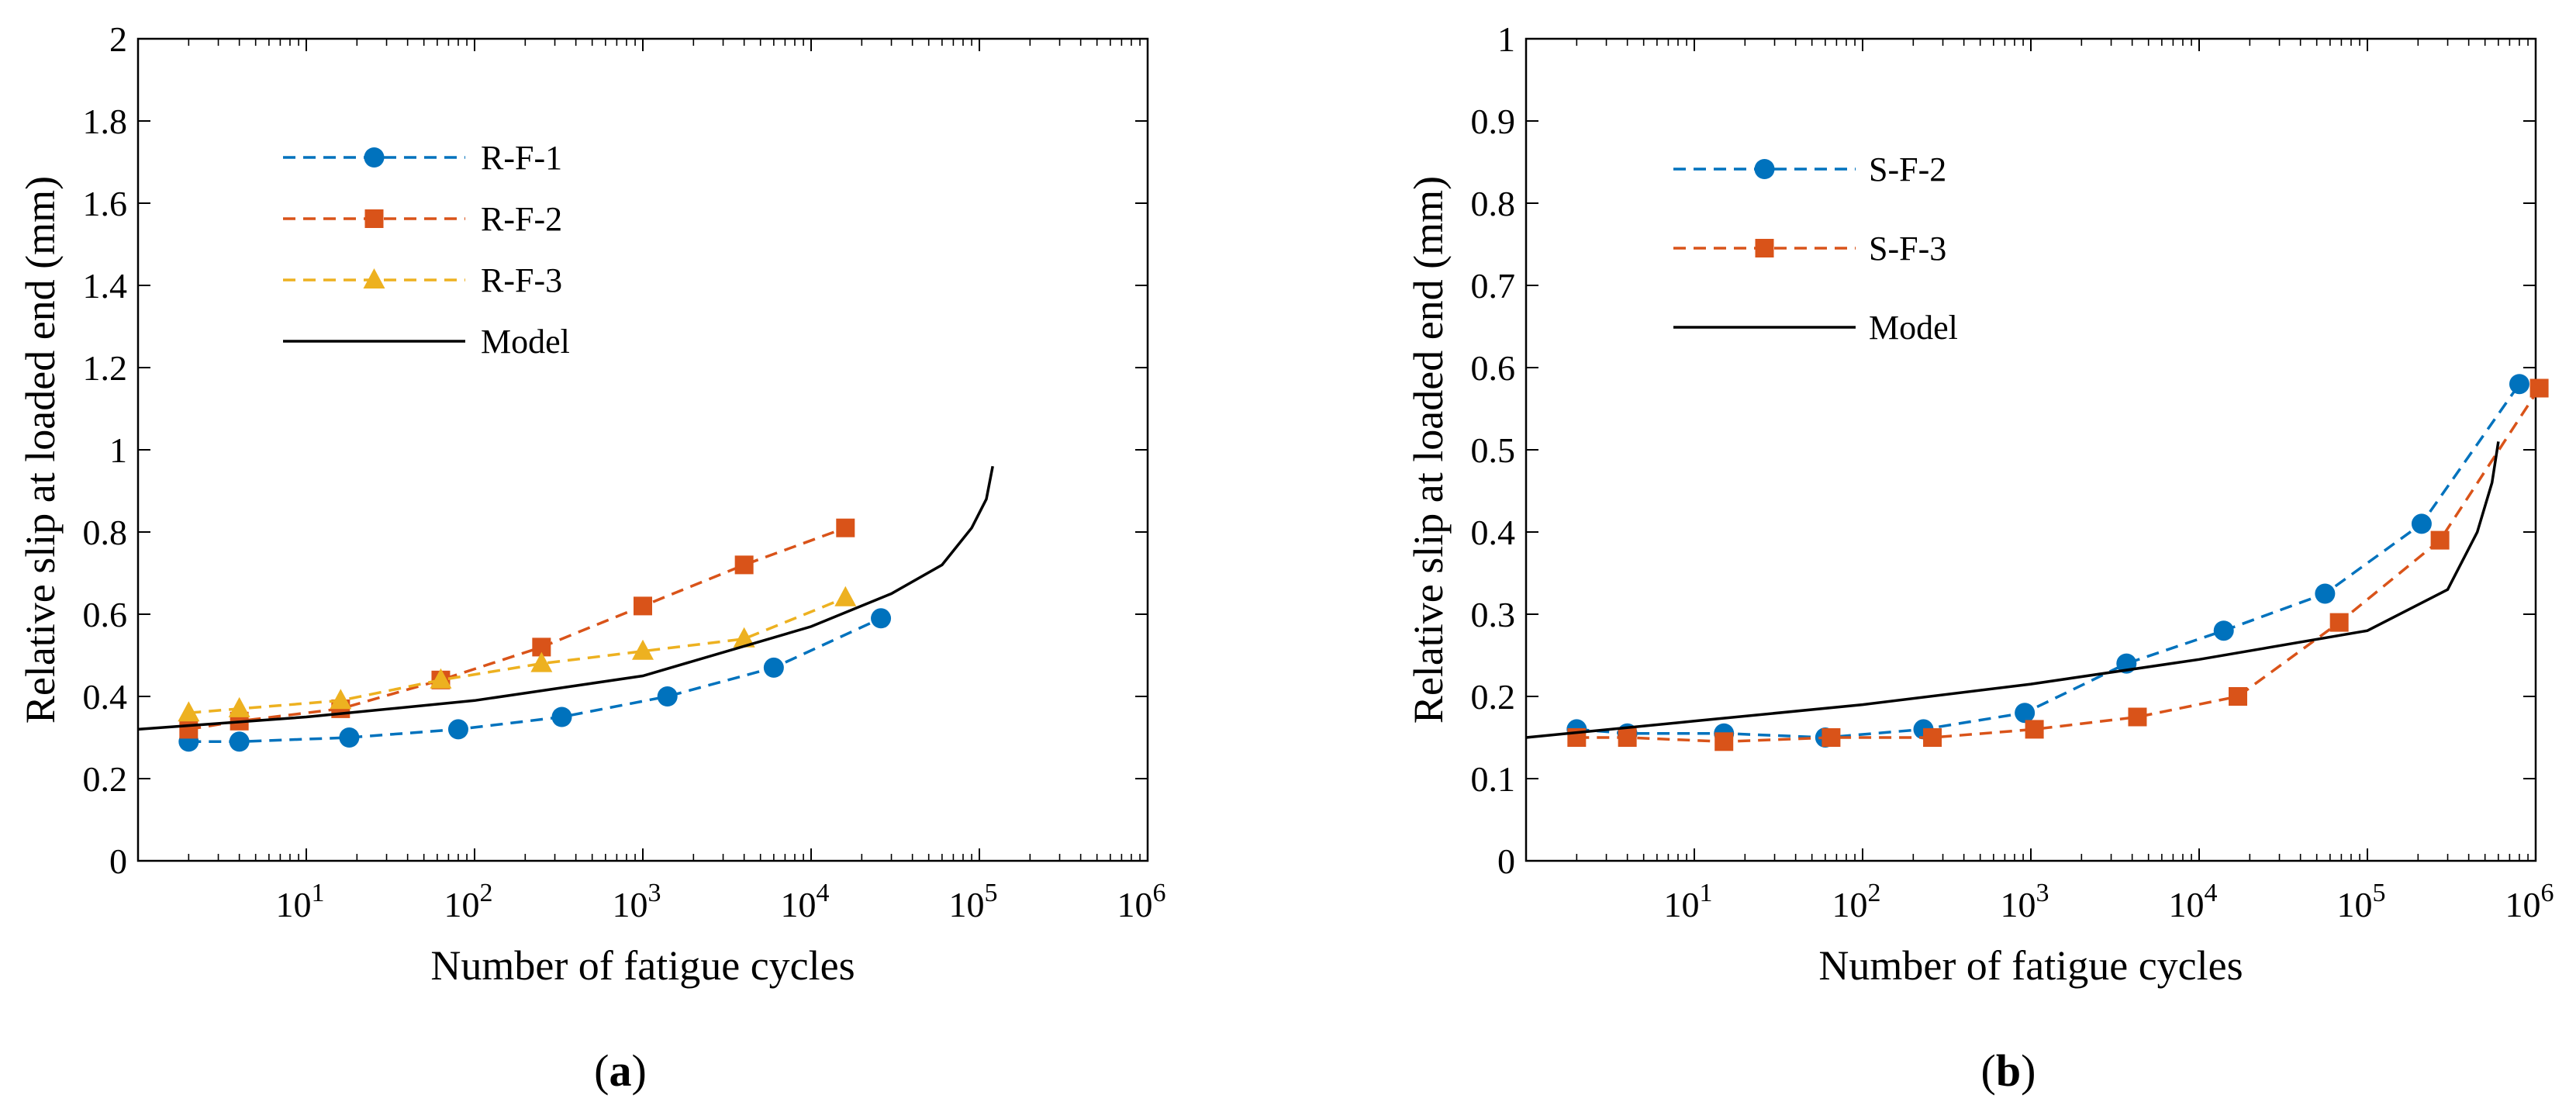  I want to click on panel-label: (a), so click(620, 1070).